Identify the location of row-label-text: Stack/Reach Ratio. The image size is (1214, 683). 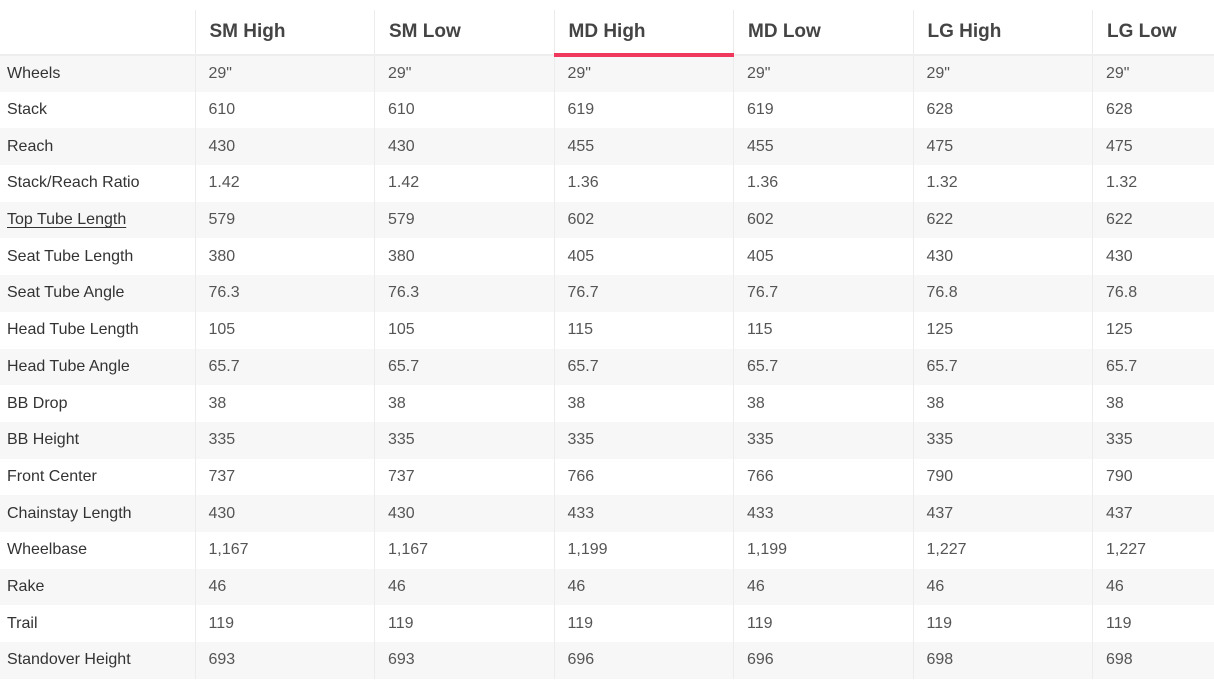
(73, 183).